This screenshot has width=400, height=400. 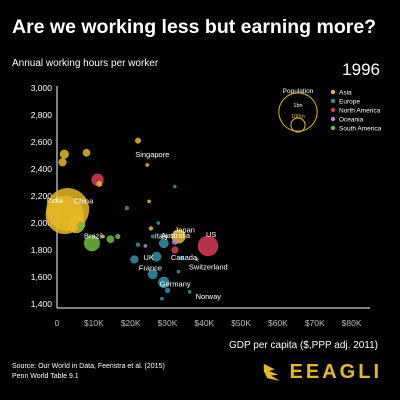 I want to click on x-tick-label: $10K, so click(x=94, y=323).